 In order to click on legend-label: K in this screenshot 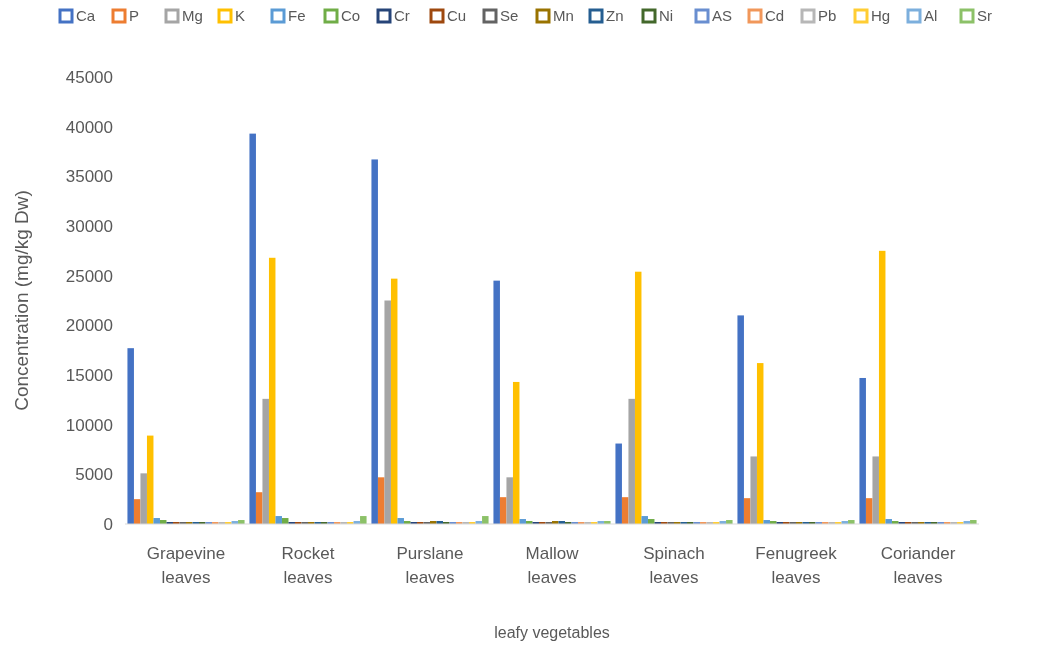, I will do `click(240, 16)`.